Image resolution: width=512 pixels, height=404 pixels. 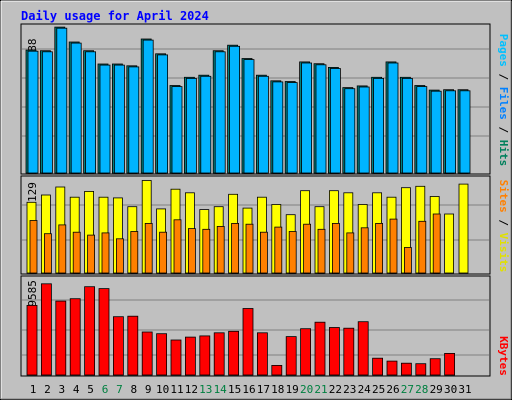 I want to click on day-label-30: 30, so click(x=450, y=389).